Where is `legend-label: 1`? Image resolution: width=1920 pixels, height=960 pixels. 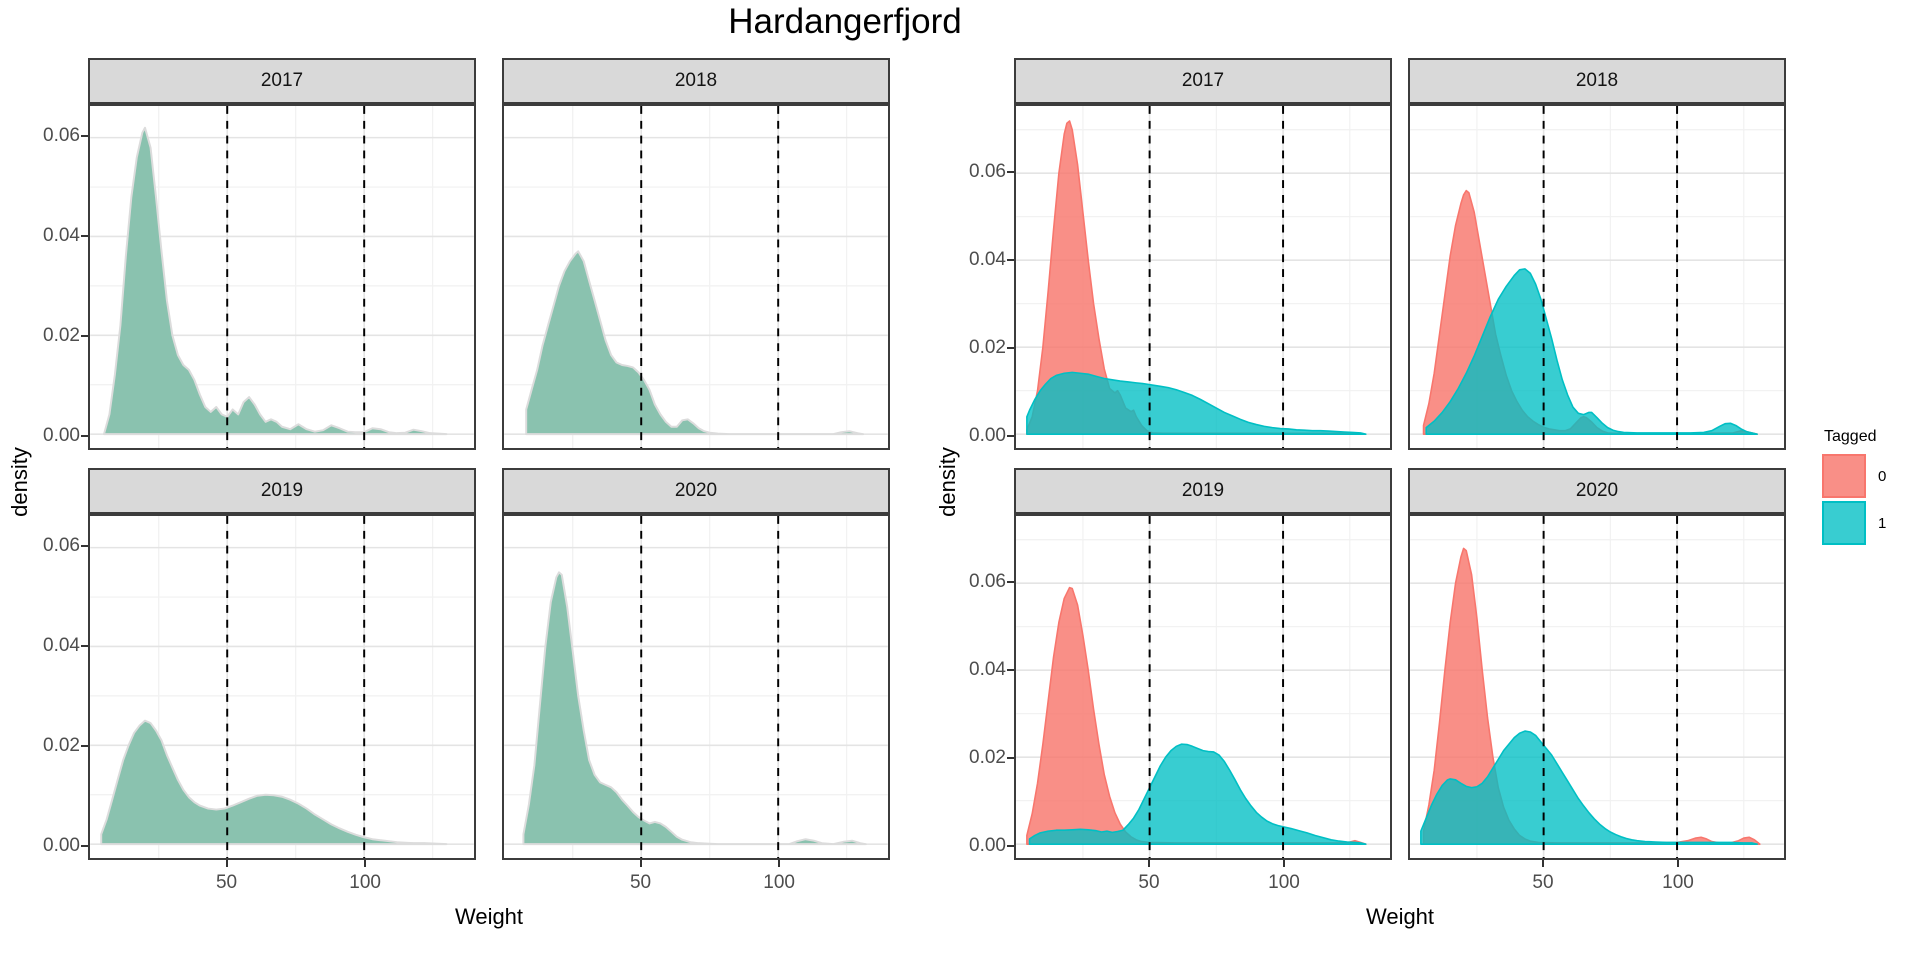
legend-label: 1 is located at coordinates (1882, 523).